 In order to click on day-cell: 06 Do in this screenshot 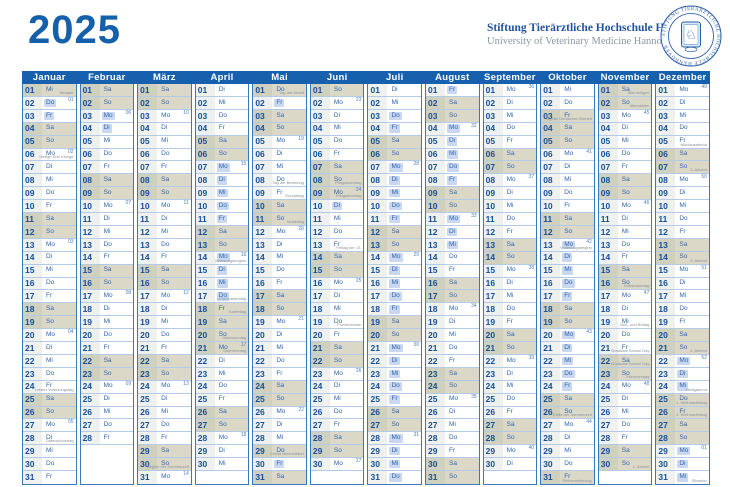, I will do `click(107, 155)`.